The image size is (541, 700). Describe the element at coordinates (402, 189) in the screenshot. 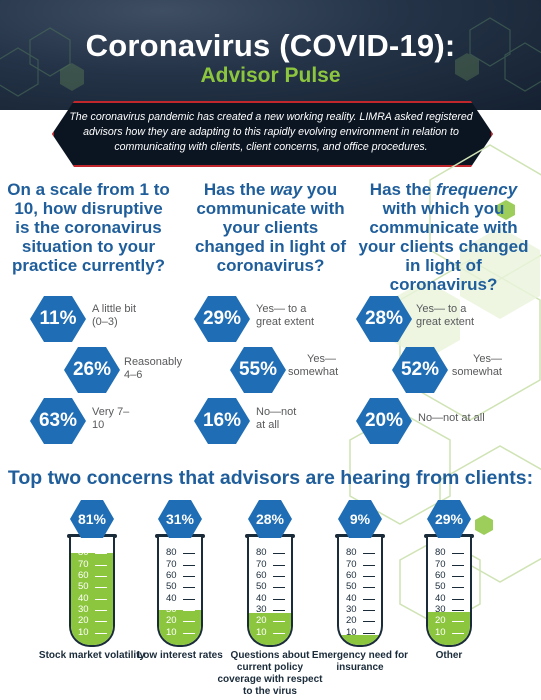

I see `question-frequency-pre: Has the` at that location.